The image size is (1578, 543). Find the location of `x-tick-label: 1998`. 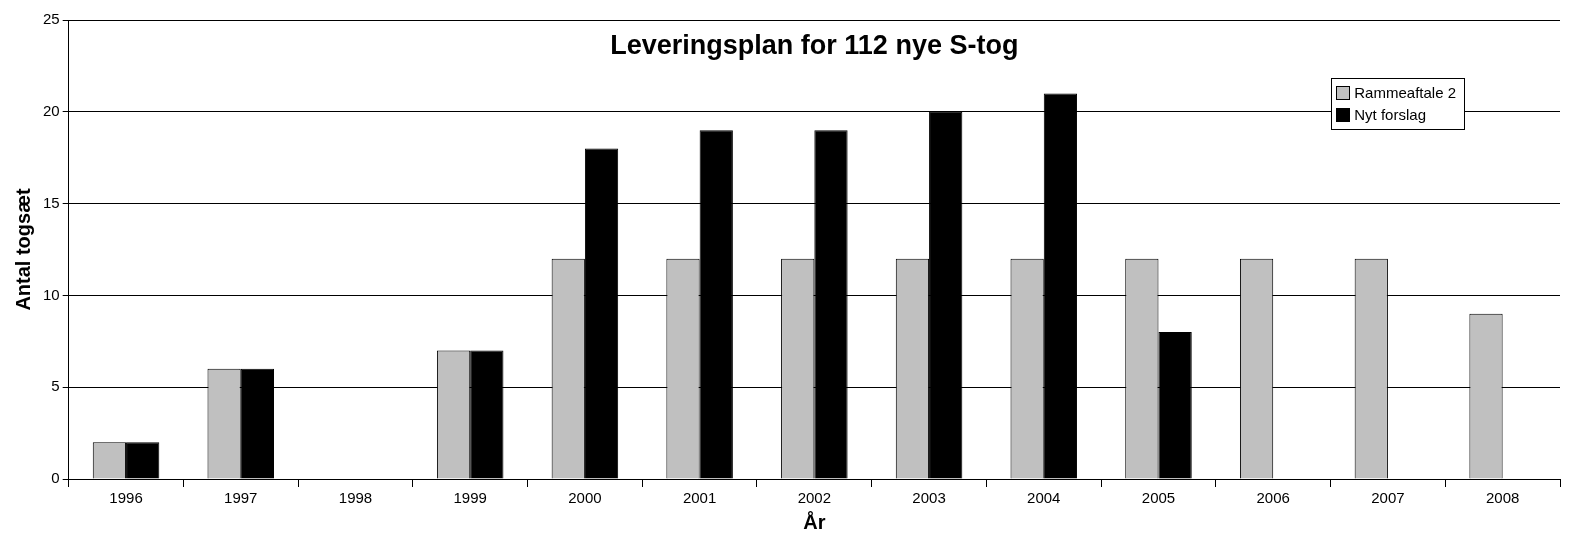

x-tick-label: 1998 is located at coordinates (355, 498).